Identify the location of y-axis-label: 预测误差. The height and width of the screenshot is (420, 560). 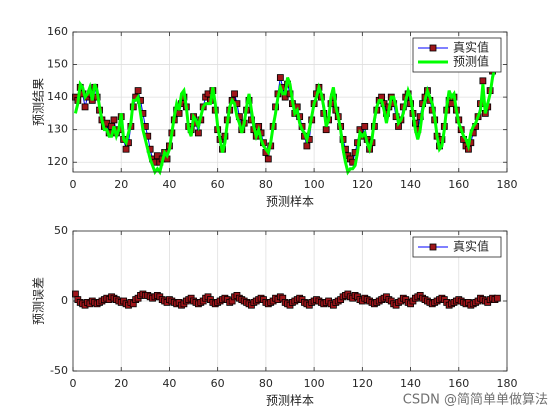
(39, 301).